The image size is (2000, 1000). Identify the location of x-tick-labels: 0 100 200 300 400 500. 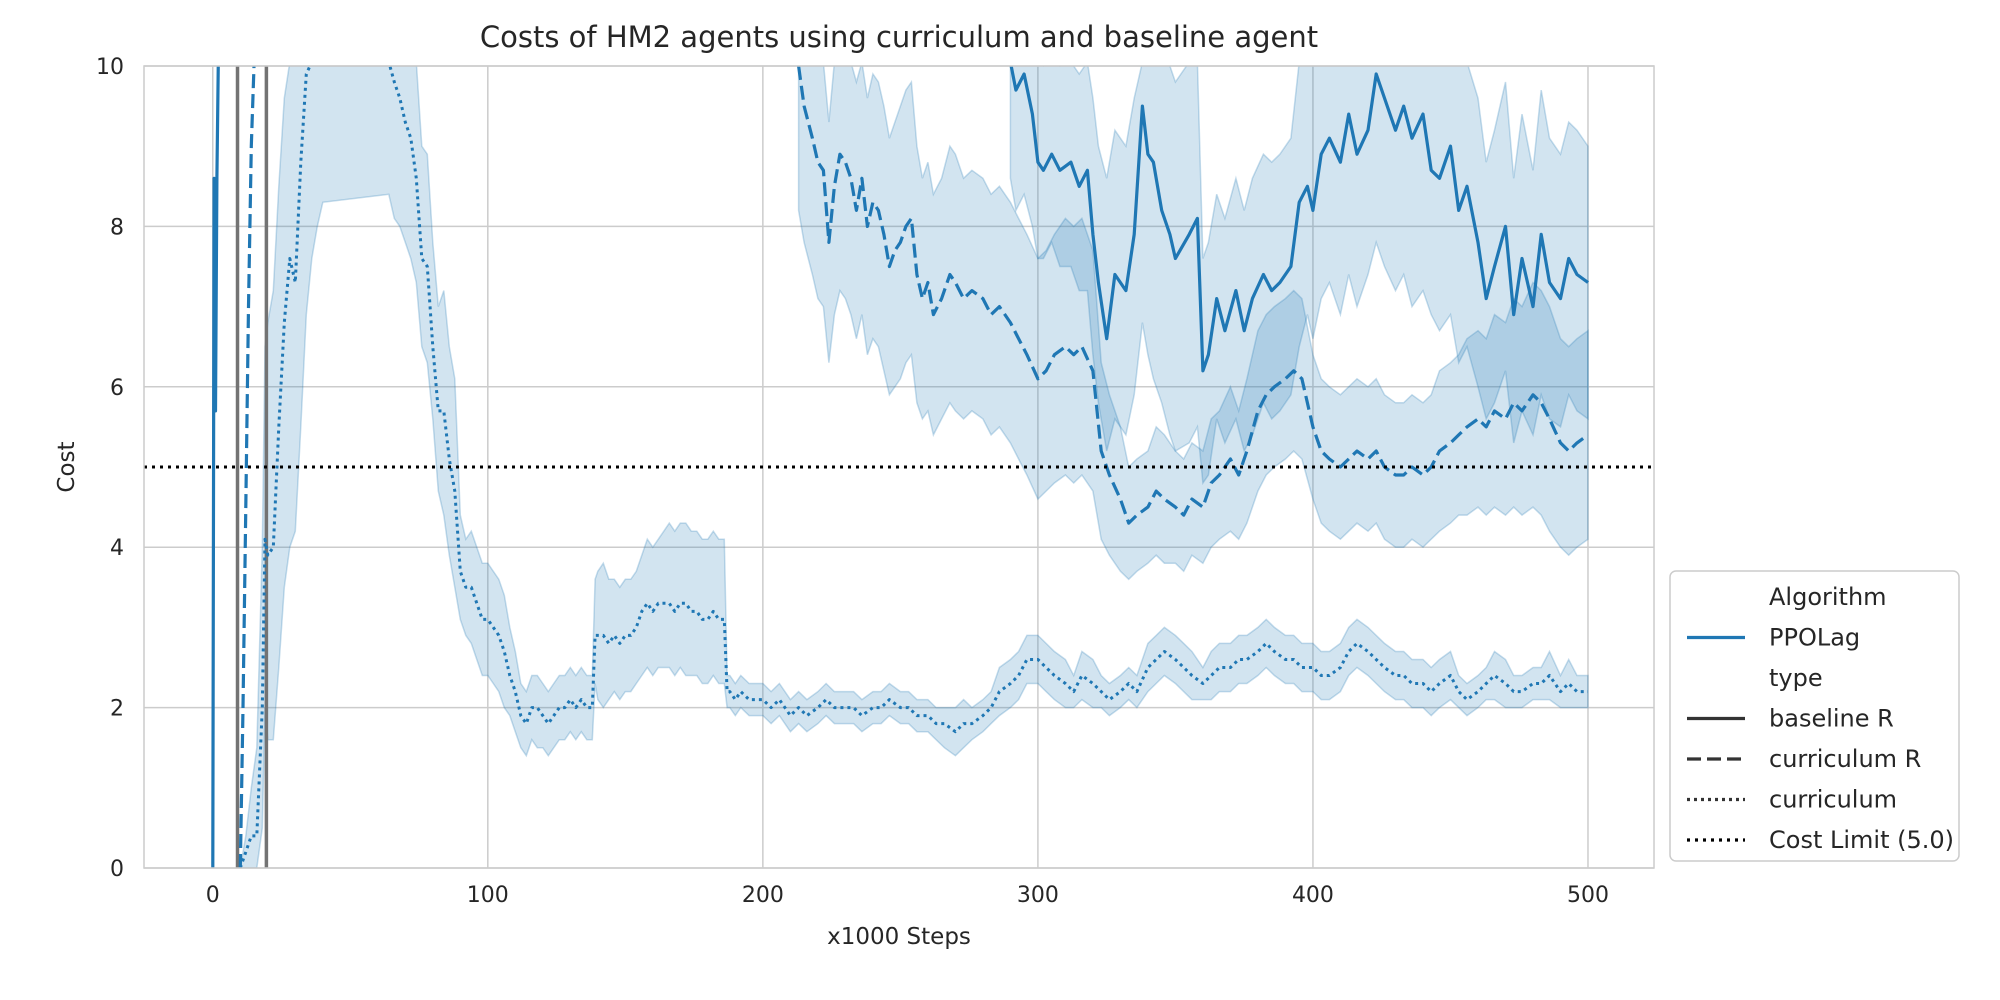
(907, 895).